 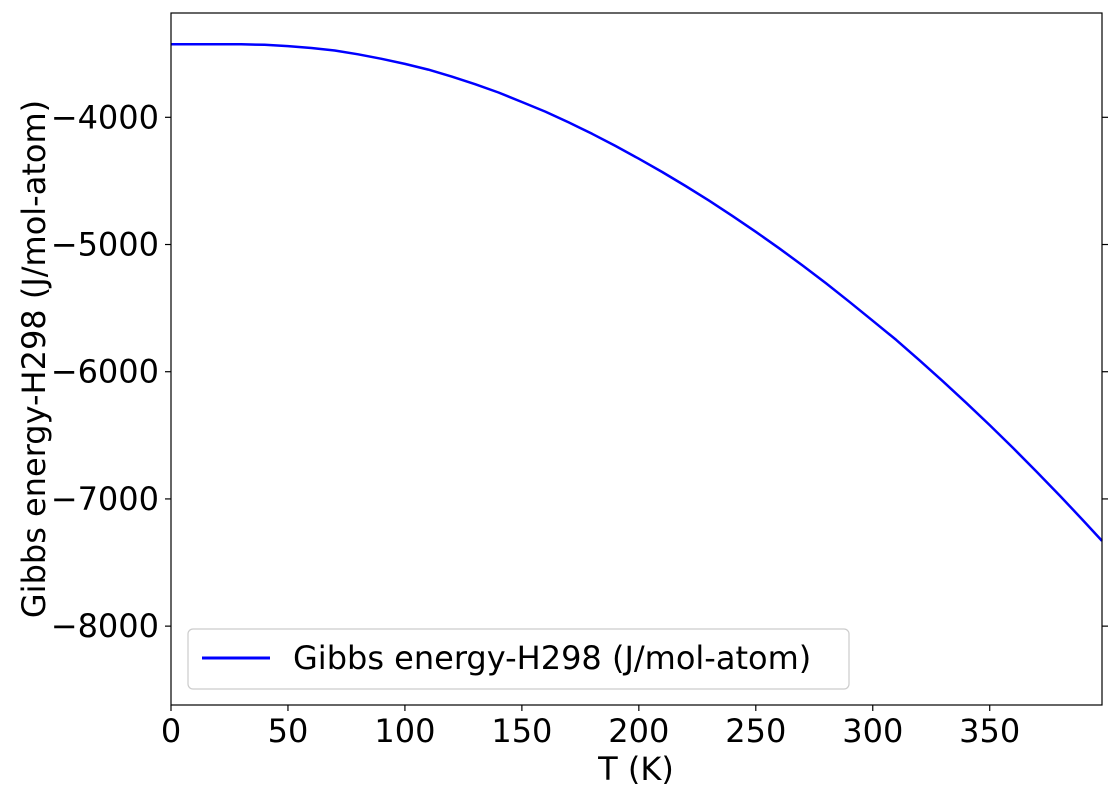 I want to click on y-tick-label: −5000, so click(x=105, y=245).